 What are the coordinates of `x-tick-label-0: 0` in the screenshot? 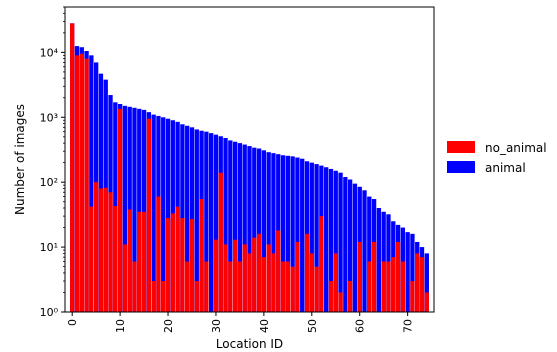 It's located at (72, 322).